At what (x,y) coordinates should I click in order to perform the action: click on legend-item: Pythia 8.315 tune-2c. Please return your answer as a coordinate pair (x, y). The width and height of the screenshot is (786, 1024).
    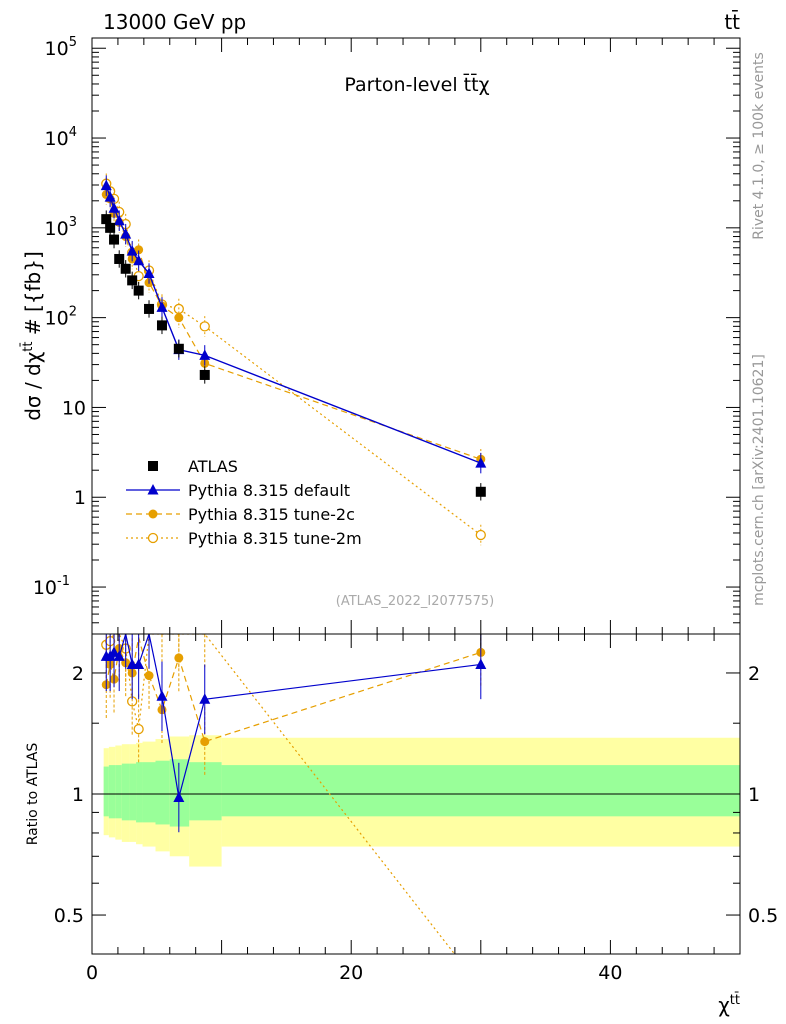
    Looking at the image, I should click on (240, 514).